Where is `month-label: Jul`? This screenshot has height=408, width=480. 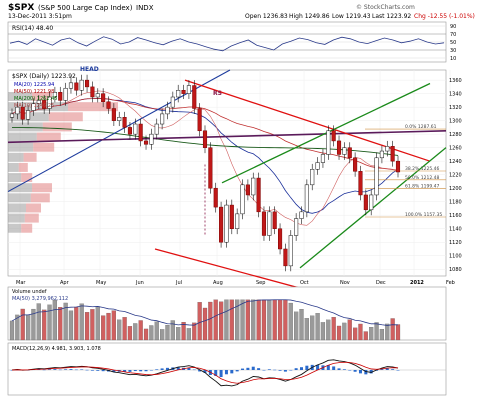
month-label: Jul is located at coordinates (178, 283).